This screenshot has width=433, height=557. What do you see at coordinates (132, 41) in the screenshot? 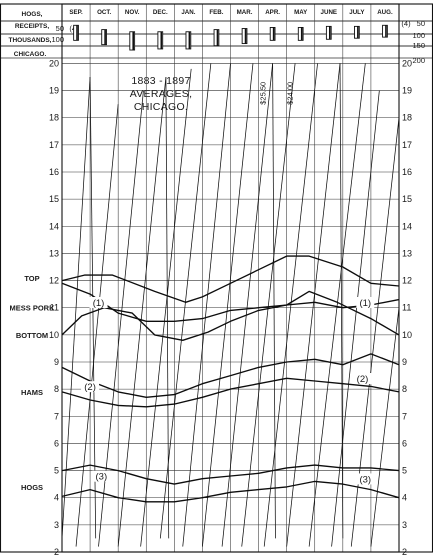
I see `receipts-bar-nov` at bounding box center [132, 41].